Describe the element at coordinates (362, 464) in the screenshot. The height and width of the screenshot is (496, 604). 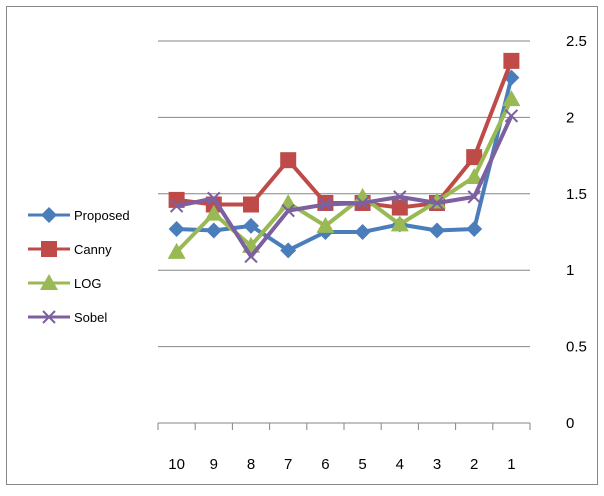
I see `x-tick-label: 5` at that location.